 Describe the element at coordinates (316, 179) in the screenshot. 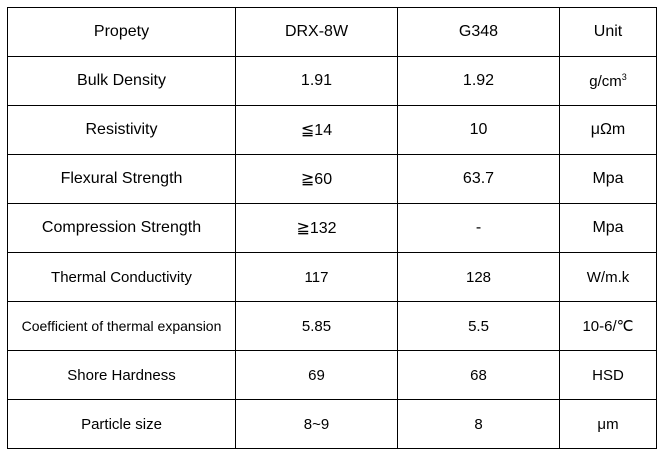

I see `drx8w-cell: ≧60` at that location.